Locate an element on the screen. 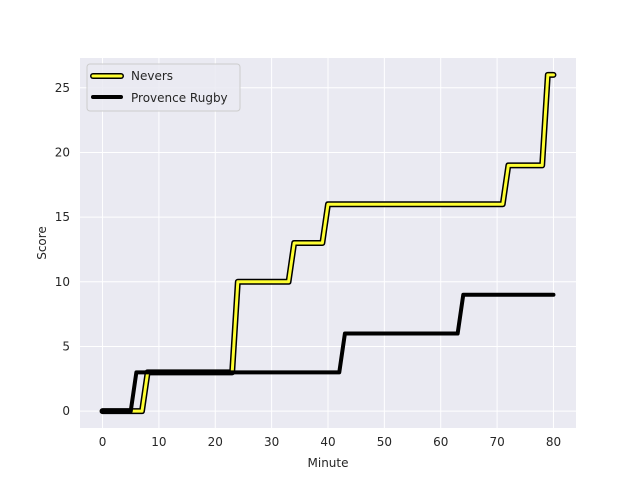 This screenshot has height=480, width=640. x-tick-label: 60 is located at coordinates (440, 442).